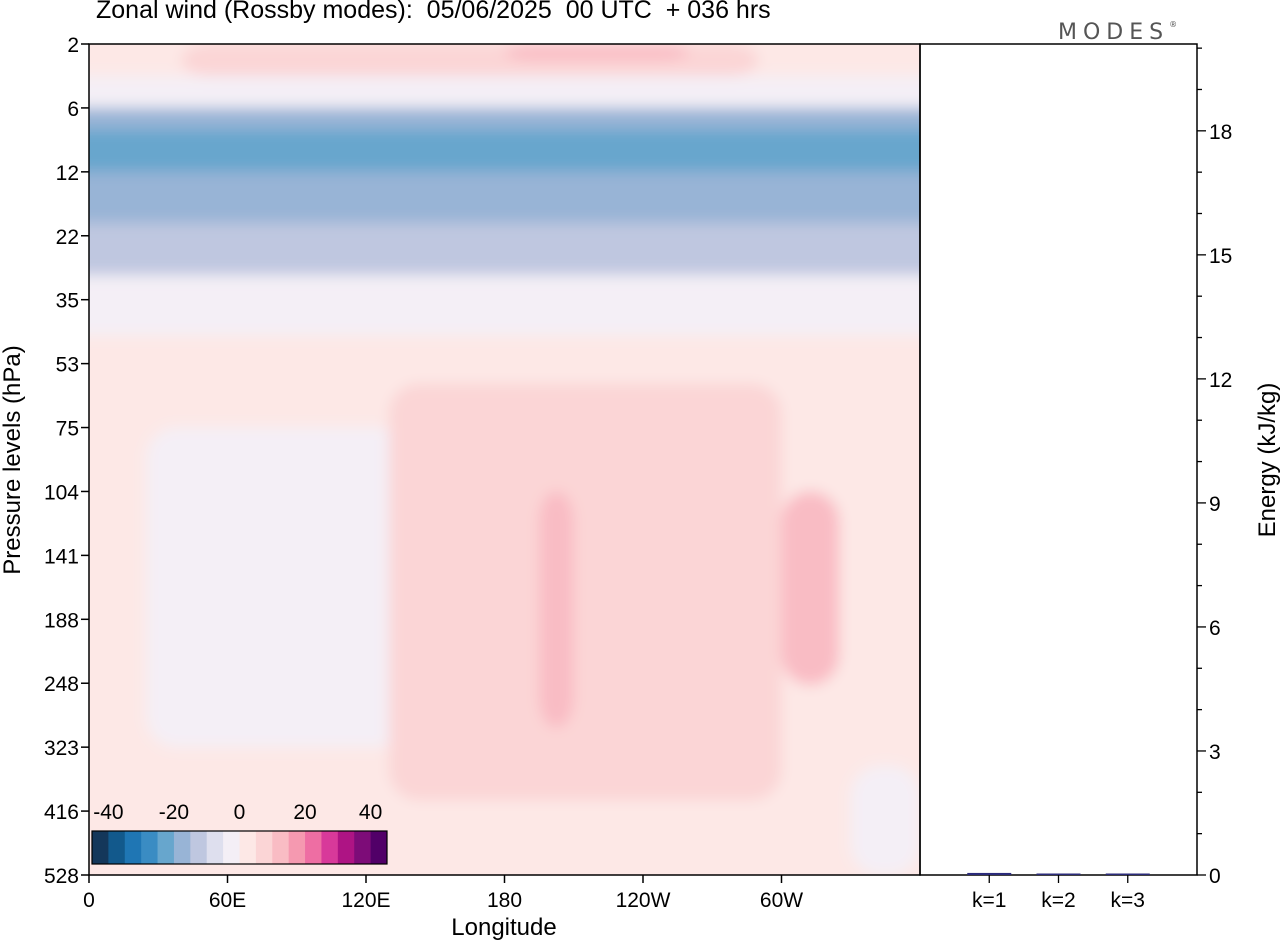 The image size is (1280, 942). I want to click on category-label: k=2, so click(1058, 900).